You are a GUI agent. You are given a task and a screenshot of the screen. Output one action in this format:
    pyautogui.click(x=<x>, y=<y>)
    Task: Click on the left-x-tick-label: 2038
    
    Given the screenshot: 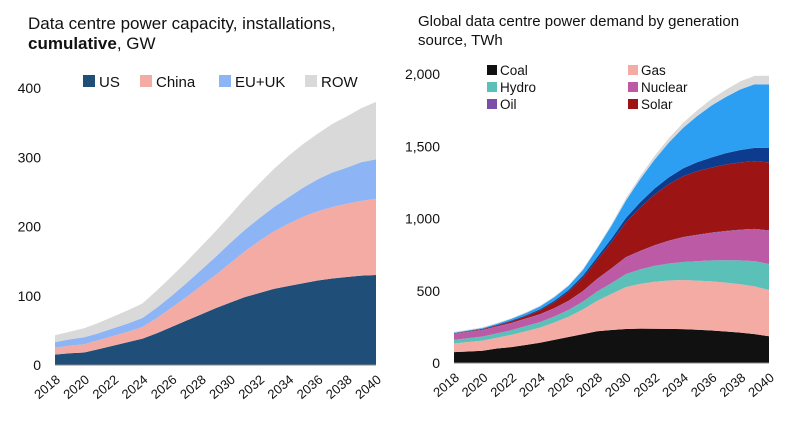 What is the action you would take?
    pyautogui.click(x=339, y=387)
    